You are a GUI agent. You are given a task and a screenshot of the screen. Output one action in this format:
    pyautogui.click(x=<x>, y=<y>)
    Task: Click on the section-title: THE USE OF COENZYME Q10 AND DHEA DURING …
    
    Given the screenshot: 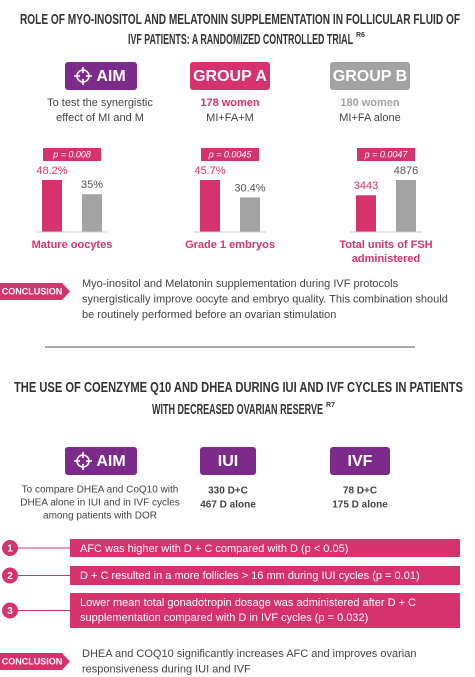 What is the action you would take?
    pyautogui.click(x=238, y=387)
    